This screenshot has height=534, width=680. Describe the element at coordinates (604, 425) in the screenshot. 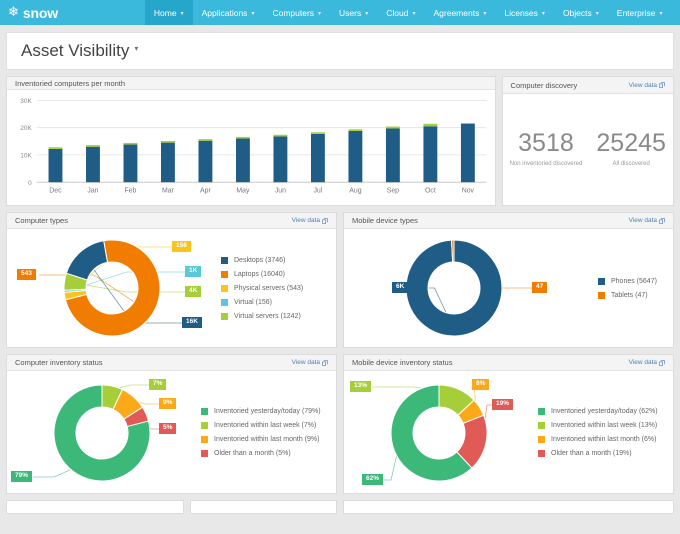

I see `legend-label: Inventoried within last week (13%)` at that location.